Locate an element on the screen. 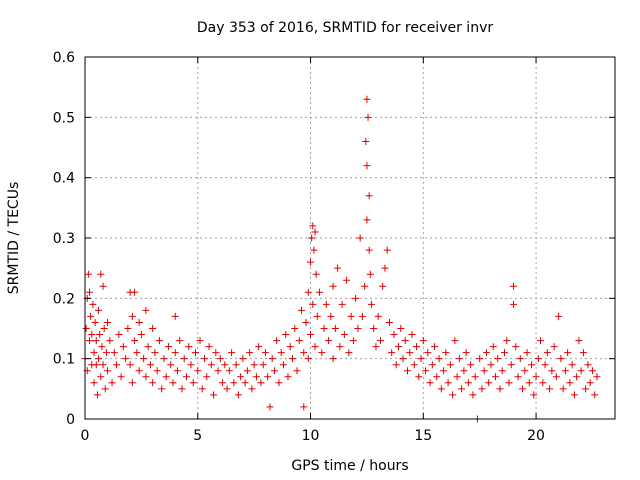 The image size is (640, 480). y-axis-label: SRMTID / TECUs is located at coordinates (14, 238).